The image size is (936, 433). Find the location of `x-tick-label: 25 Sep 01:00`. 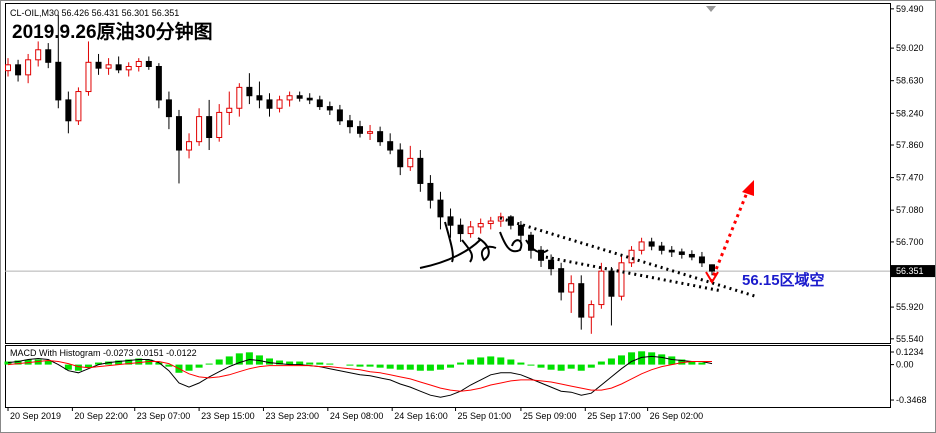

x-tick-label: 25 Sep 01:00 is located at coordinates (485, 416).